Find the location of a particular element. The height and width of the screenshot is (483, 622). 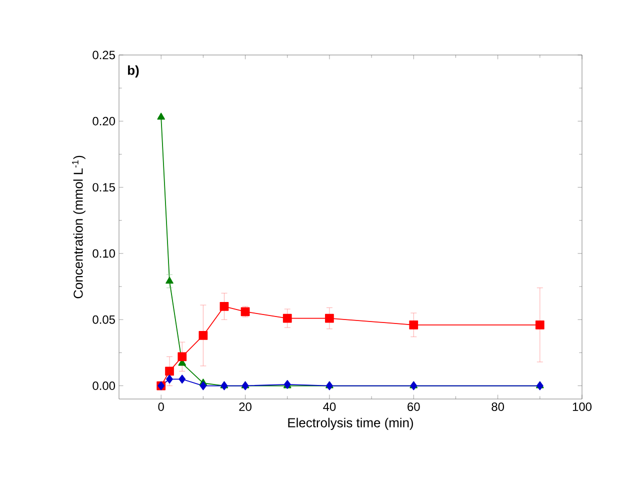

x-tick-label: 60 is located at coordinates (414, 406).